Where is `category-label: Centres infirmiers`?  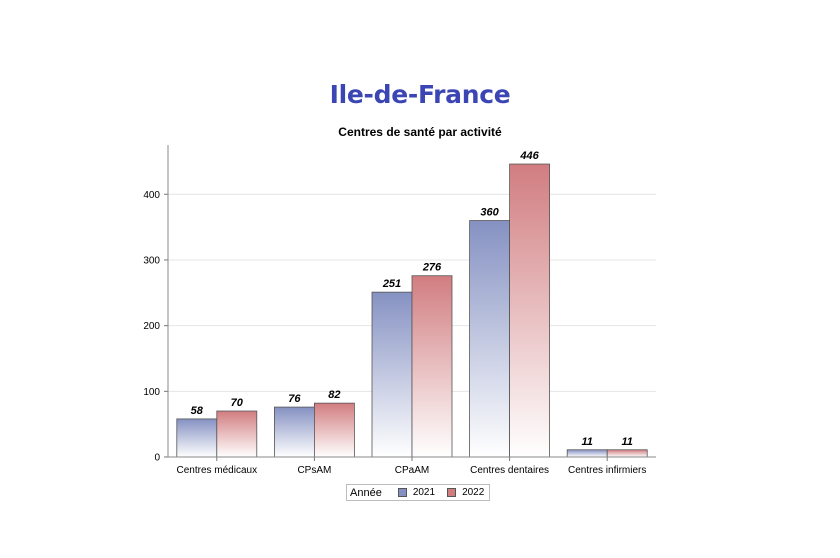
category-label: Centres infirmiers is located at coordinates (607, 470).